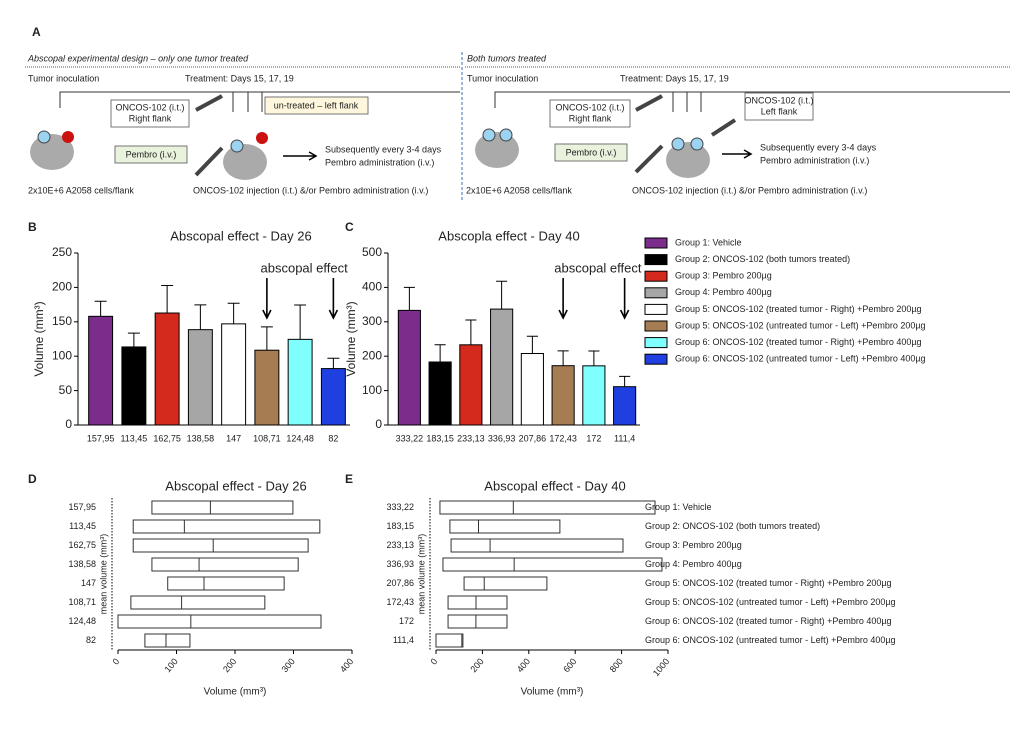 The width and height of the screenshot is (1036, 747). What do you see at coordinates (814, 160) in the screenshot?
I see `label: Pembro administration (i.v.)` at bounding box center [814, 160].